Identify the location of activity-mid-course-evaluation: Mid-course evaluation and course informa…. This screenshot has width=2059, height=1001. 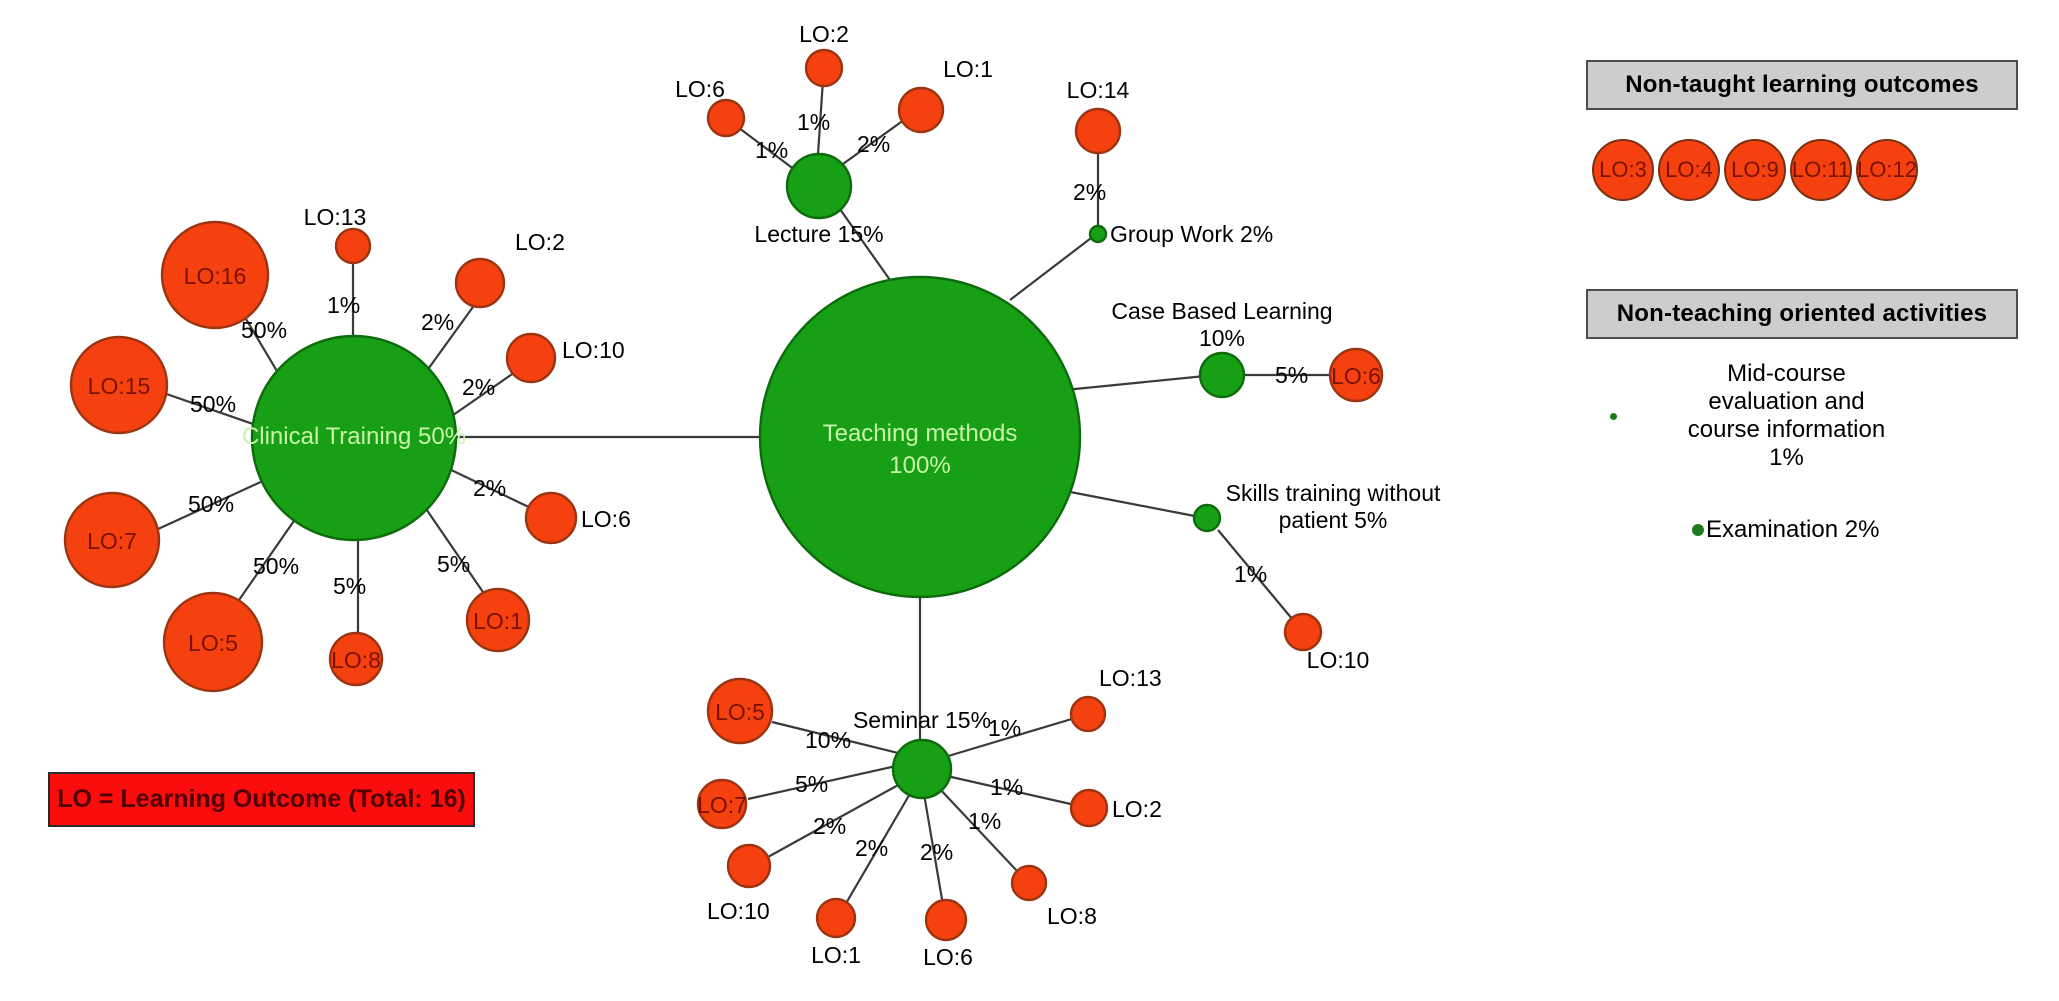
(1780, 416).